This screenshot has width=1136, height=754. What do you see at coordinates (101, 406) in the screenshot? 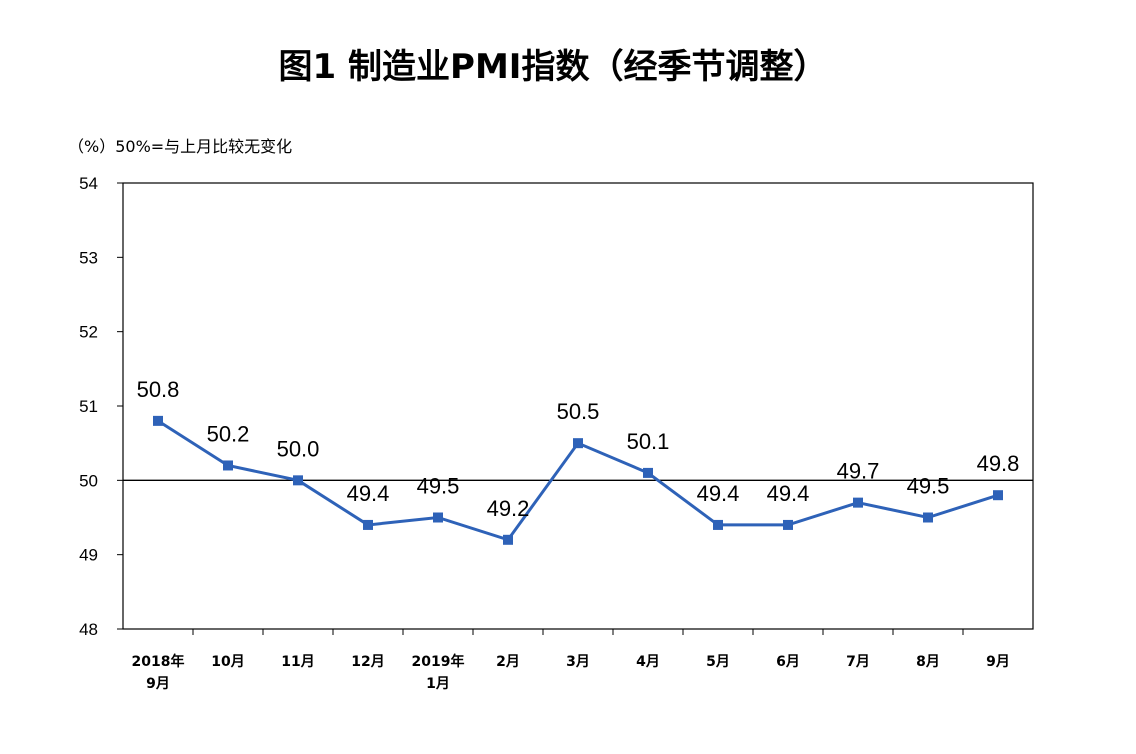
I see `y-axis-ticks: 54 53 52 51 50 49 48` at bounding box center [101, 406].